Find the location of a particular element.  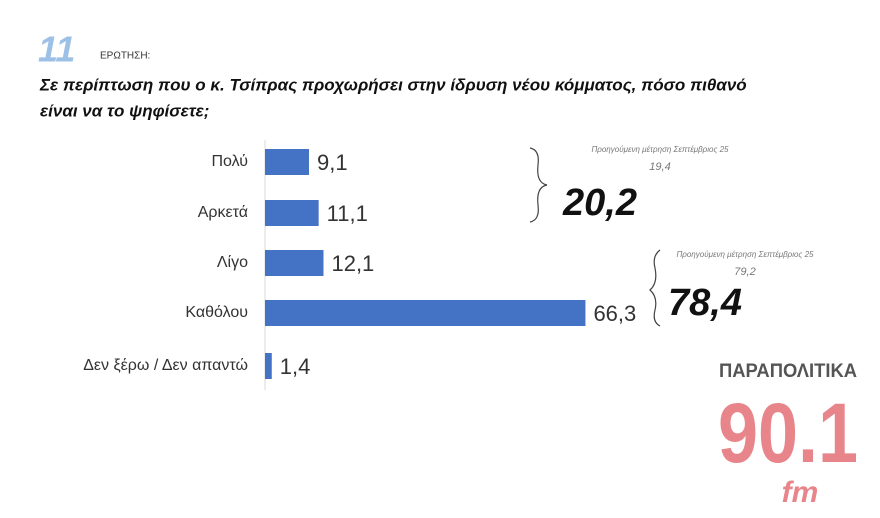

value-label: 66,3 is located at coordinates (614, 313).